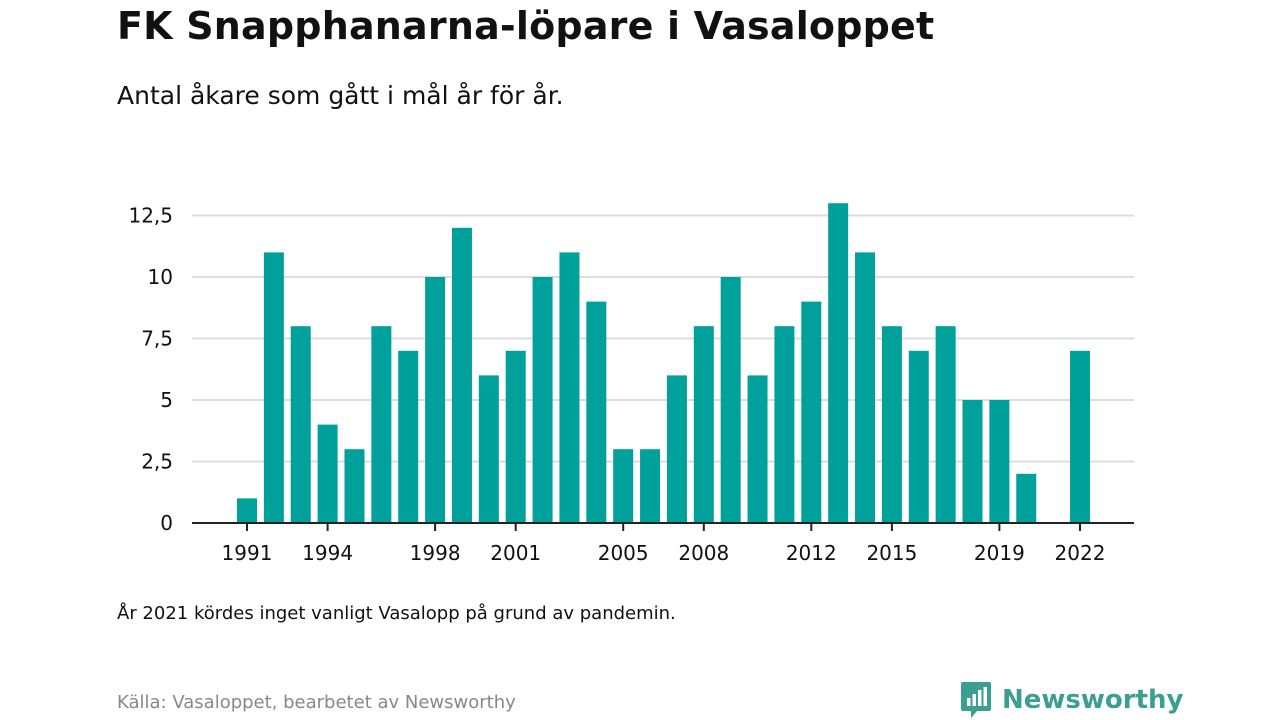  I want to click on x-tick-label: 2022, so click(1080, 553).